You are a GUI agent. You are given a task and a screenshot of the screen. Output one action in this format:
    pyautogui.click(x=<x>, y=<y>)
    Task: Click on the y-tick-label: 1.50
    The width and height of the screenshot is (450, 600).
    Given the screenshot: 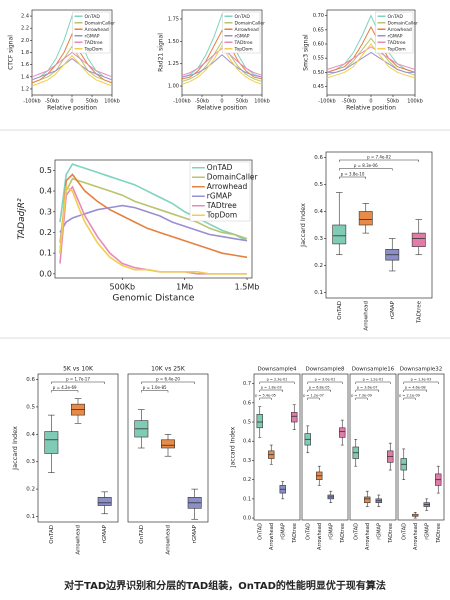 What is the action you would take?
    pyautogui.click(x=173, y=42)
    